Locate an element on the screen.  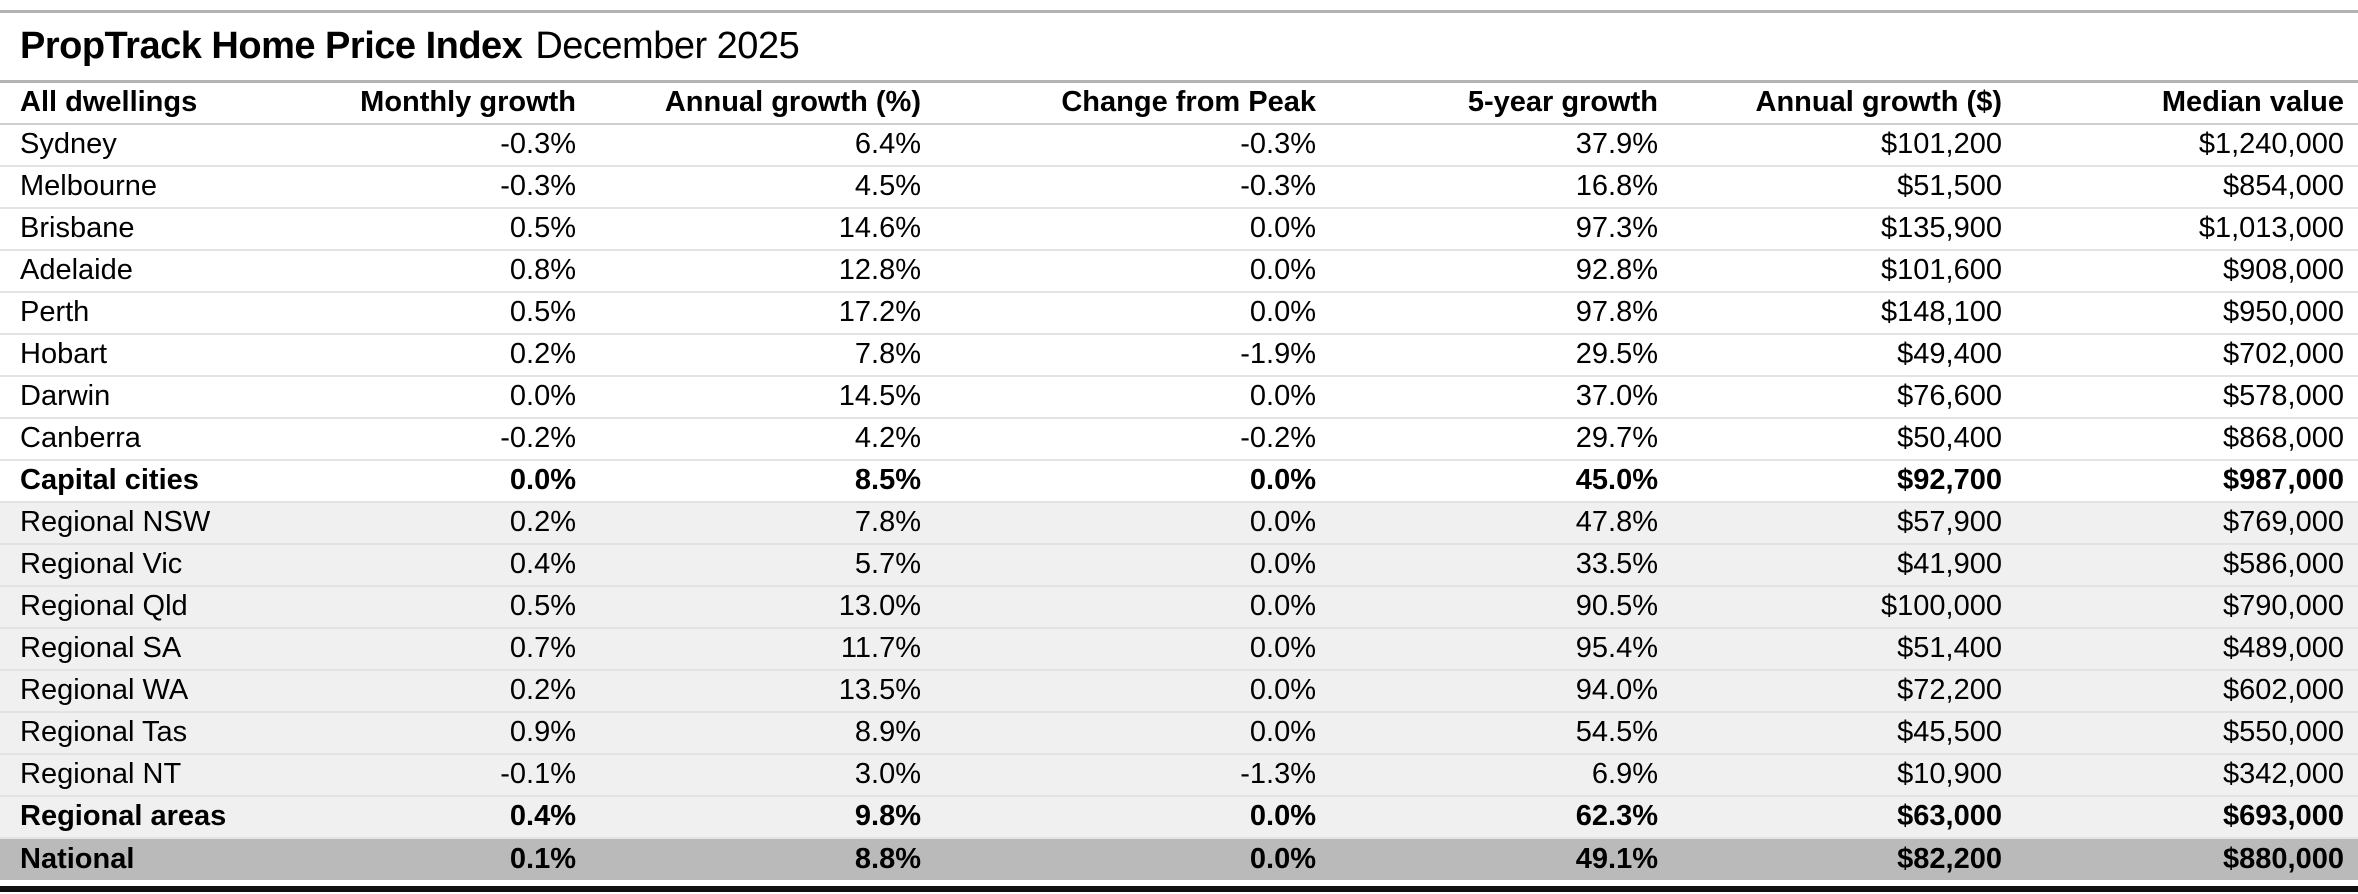
row-label: Adelaide is located at coordinates (76, 270).